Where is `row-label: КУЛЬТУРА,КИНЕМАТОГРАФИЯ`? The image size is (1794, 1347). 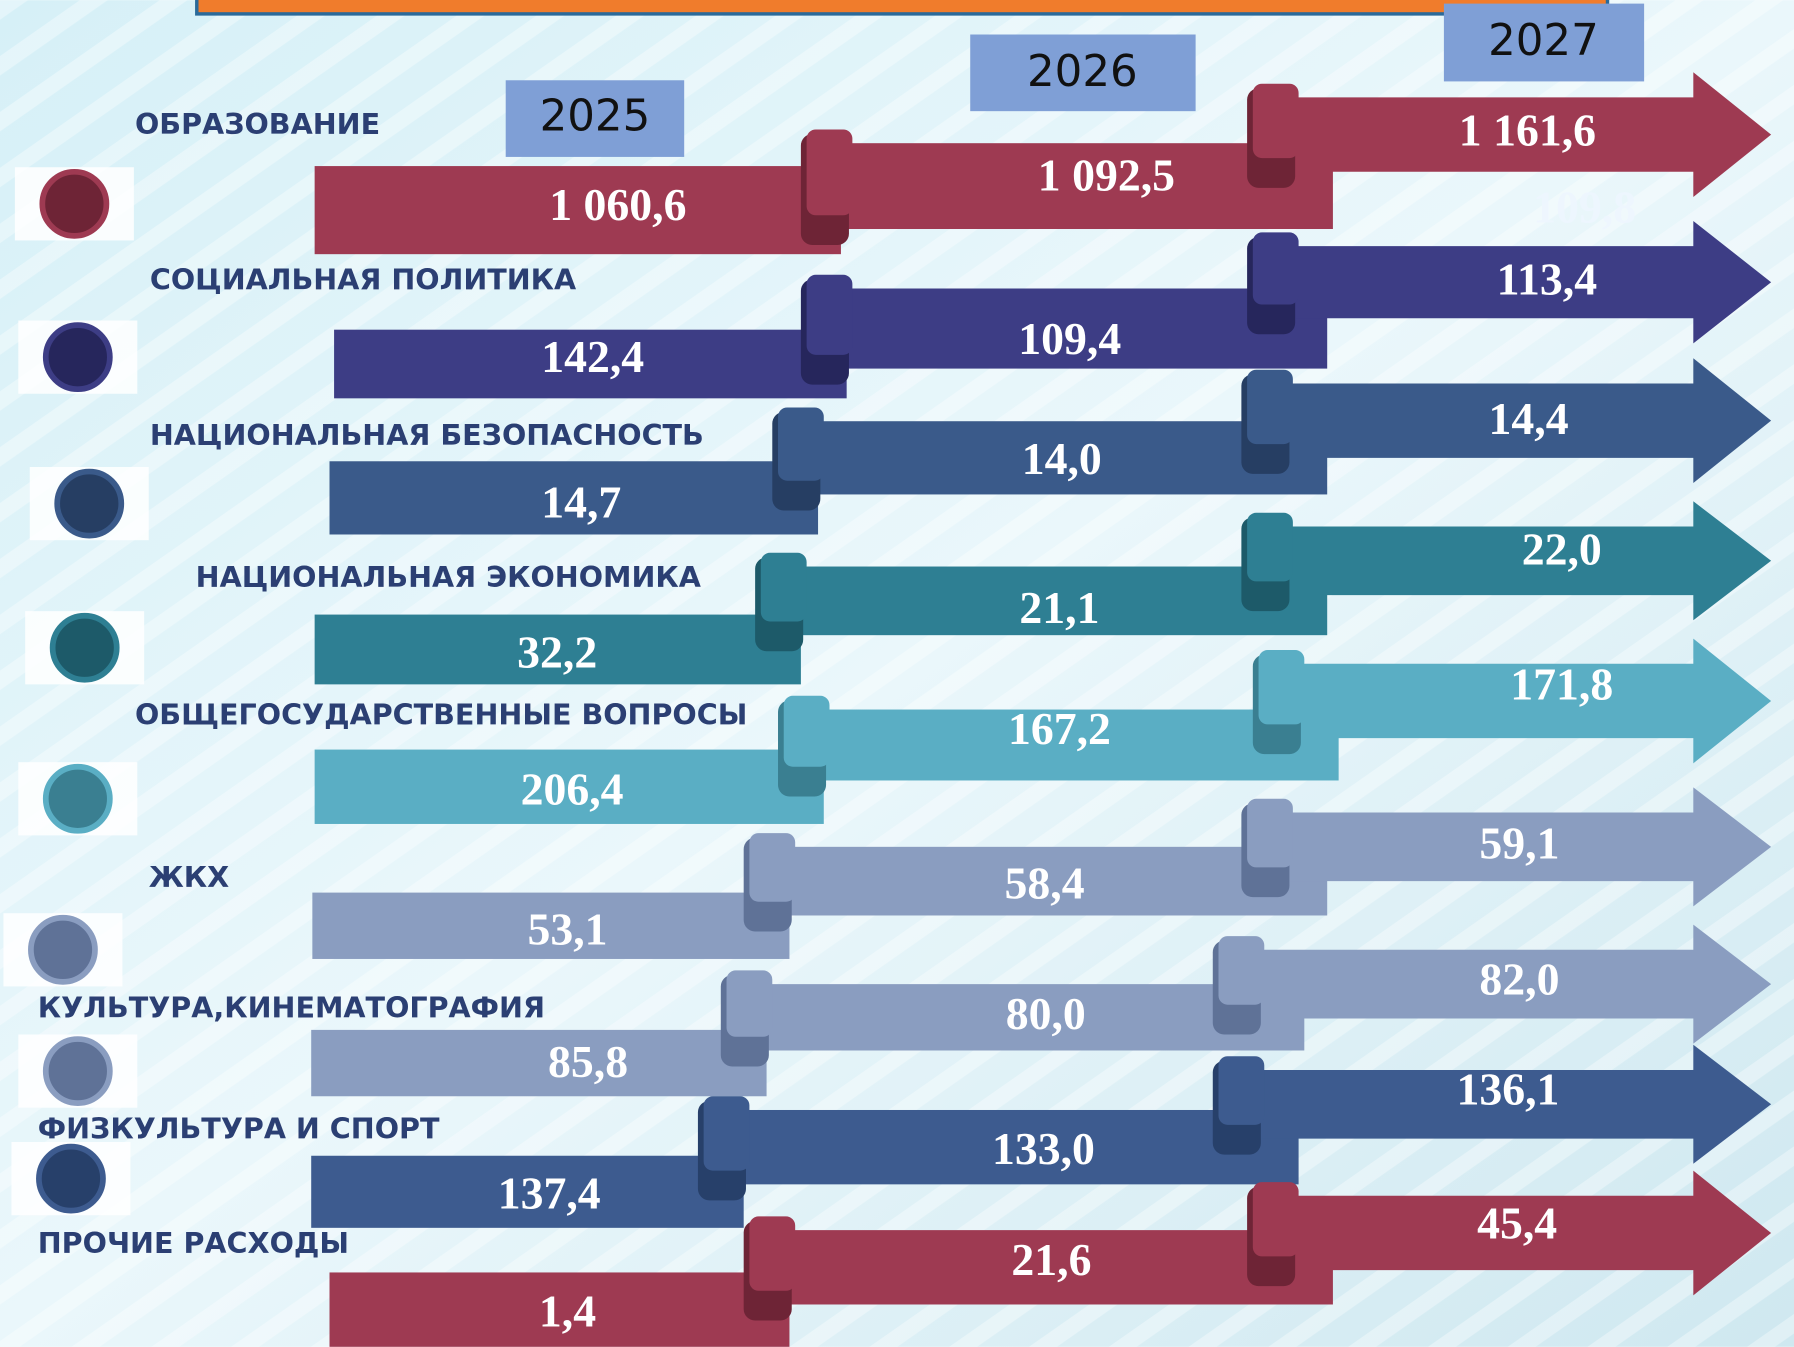
row-label: КУЛЬТУРА,КИНЕМАТОГРАФИЯ is located at coordinates (291, 1007).